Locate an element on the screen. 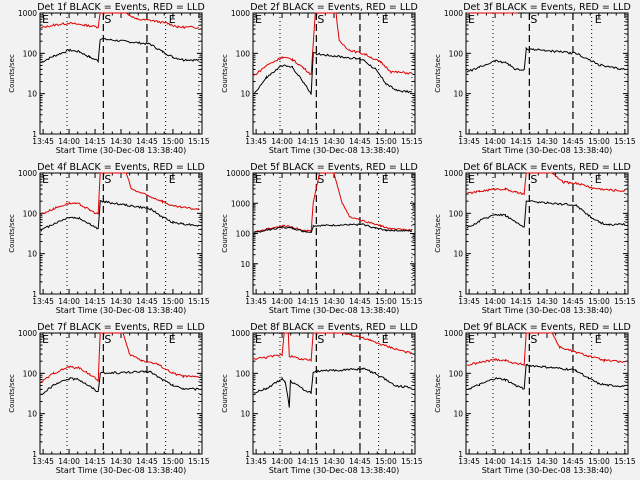 The height and width of the screenshot is (480, 640). panel-title: Det 6f BLACK = Events, RED = LLD is located at coordinates (547, 167).